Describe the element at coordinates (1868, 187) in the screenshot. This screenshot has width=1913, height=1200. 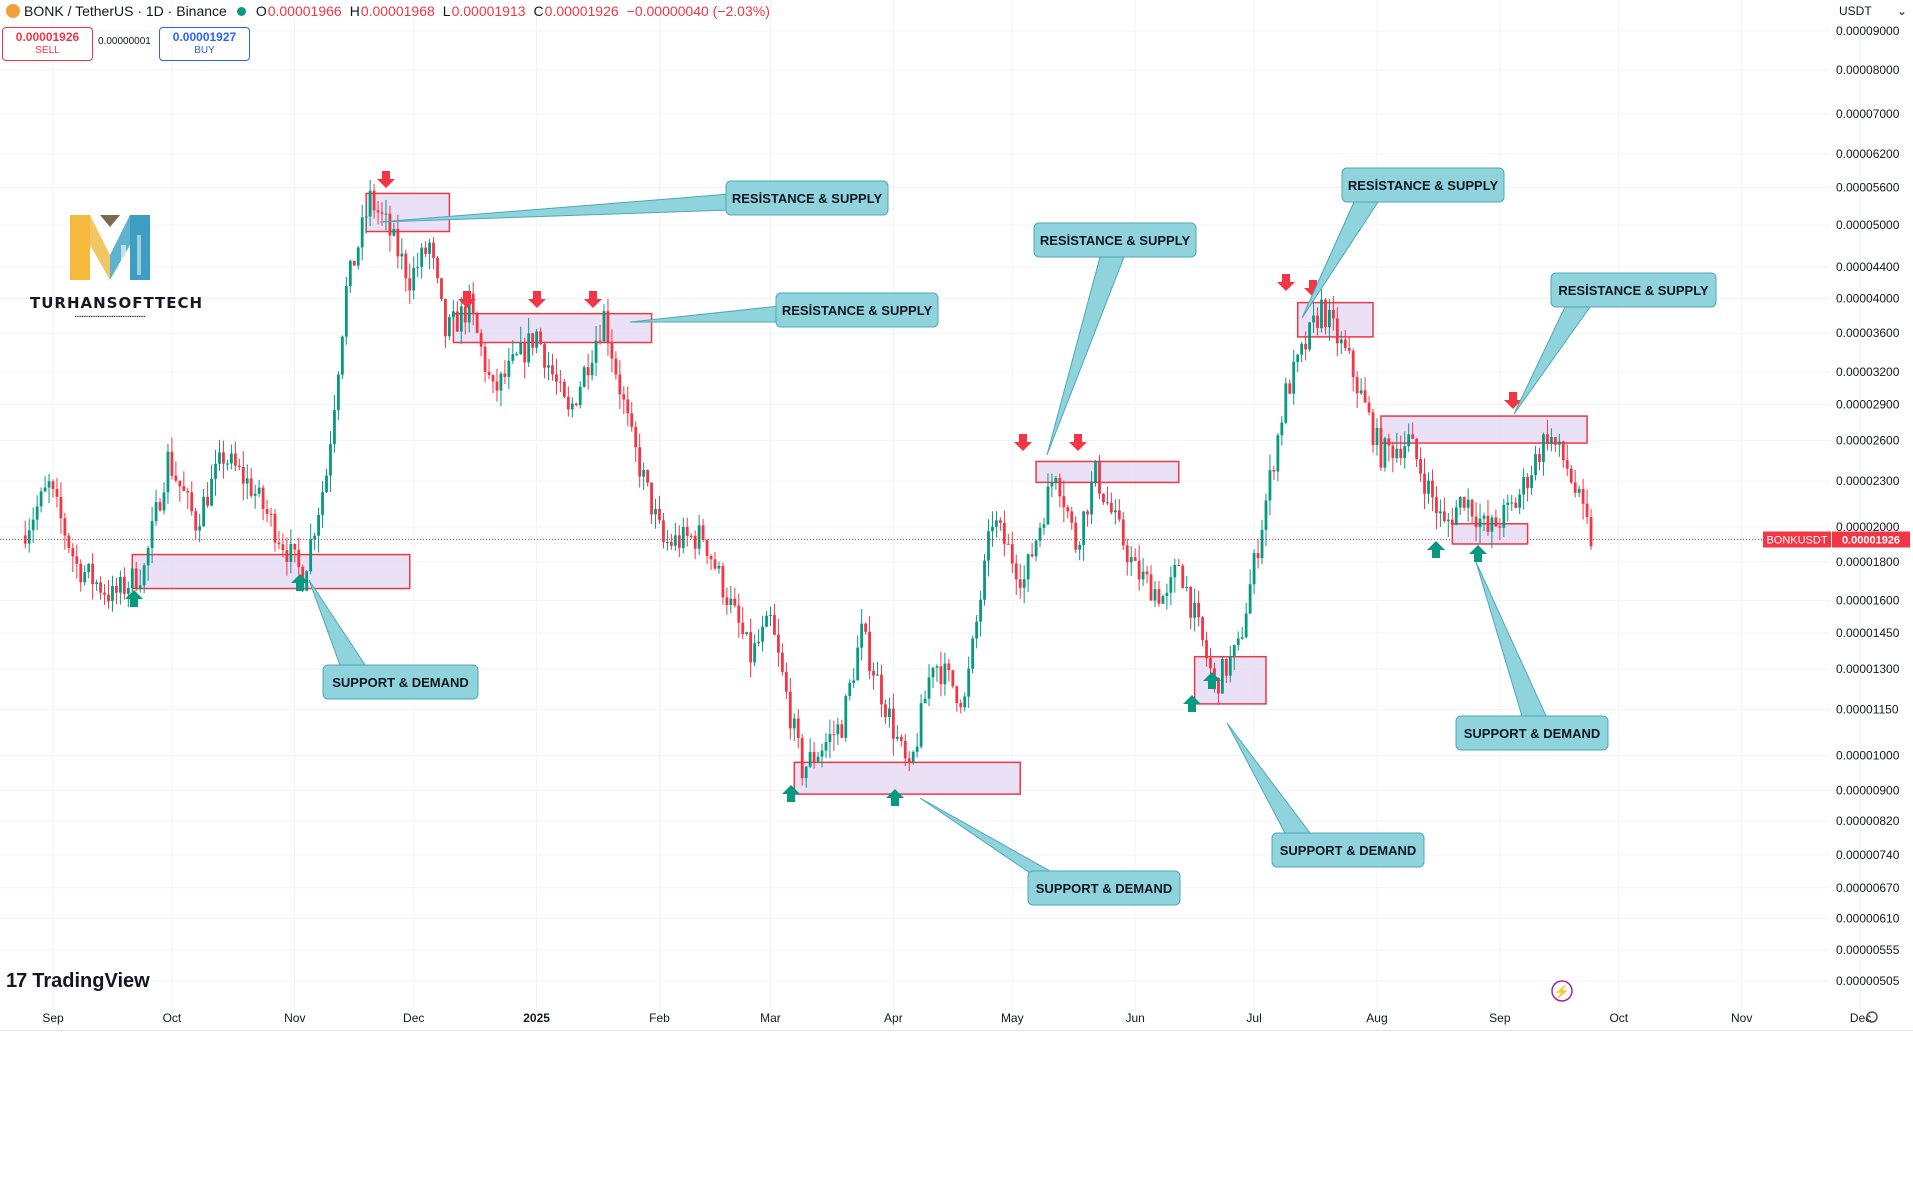
I see `y-tick-label: 0.00005600` at that location.